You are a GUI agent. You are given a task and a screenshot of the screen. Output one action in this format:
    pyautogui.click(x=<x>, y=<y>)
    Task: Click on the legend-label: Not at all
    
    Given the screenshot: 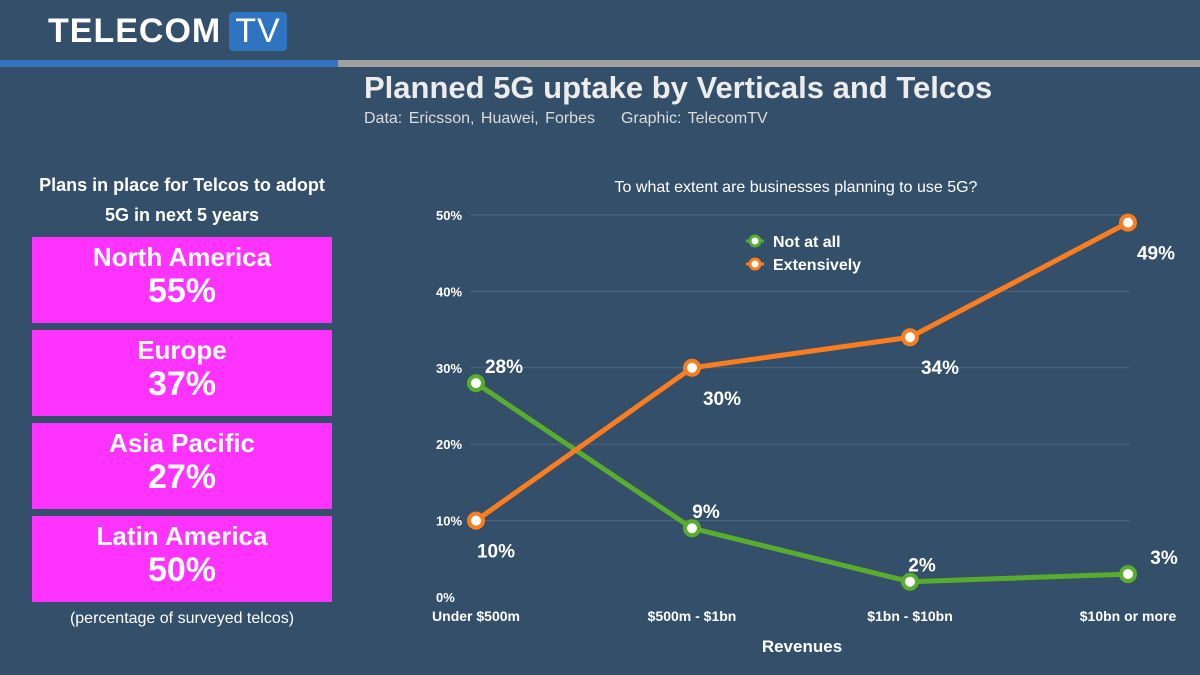 What is the action you would take?
    pyautogui.click(x=807, y=242)
    